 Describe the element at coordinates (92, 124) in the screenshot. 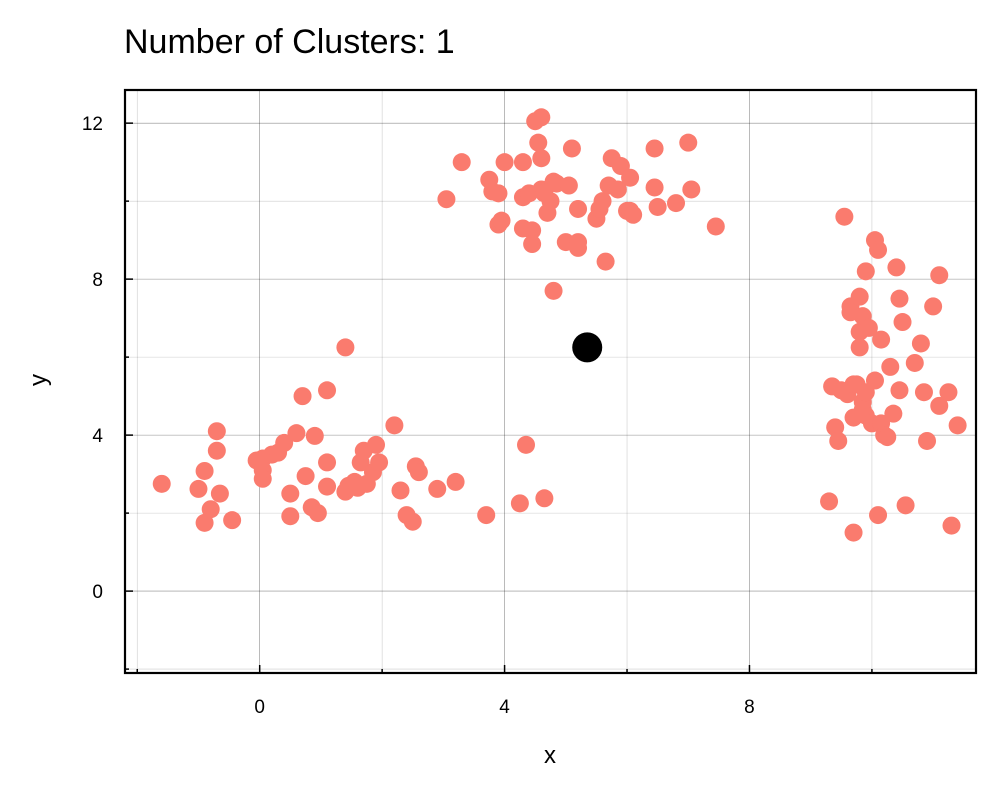

I see `y-tick-label: 12` at that location.